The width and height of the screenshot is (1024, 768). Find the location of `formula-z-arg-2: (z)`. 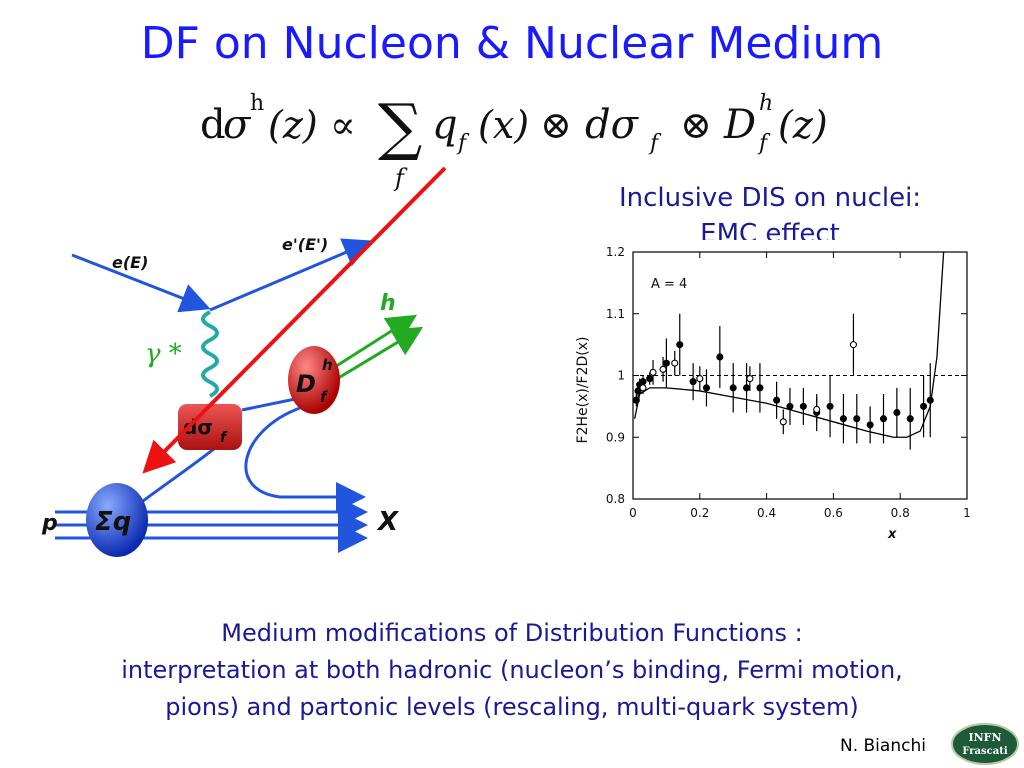

formula-z-arg-2: (z) is located at coordinates (803, 125).